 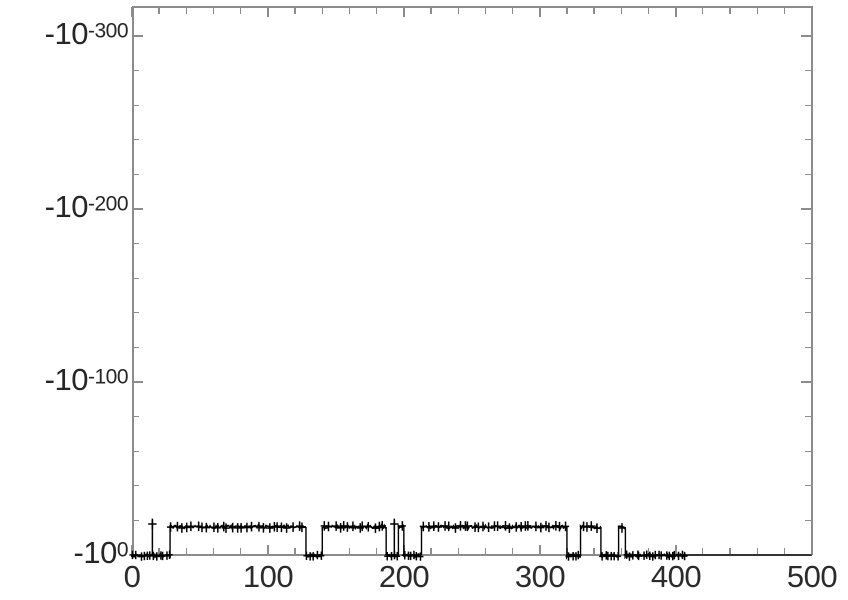 I want to click on x-axis-line, so click(x=472, y=555).